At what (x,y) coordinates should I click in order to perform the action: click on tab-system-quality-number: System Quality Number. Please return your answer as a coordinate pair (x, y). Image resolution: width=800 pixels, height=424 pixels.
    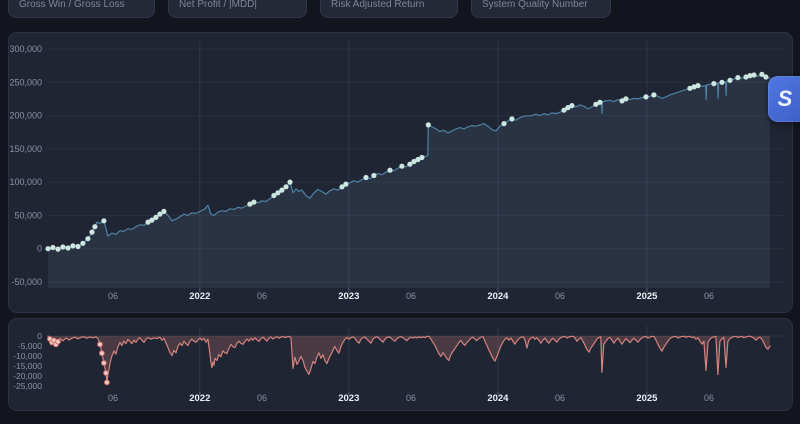
    Looking at the image, I should click on (541, 9).